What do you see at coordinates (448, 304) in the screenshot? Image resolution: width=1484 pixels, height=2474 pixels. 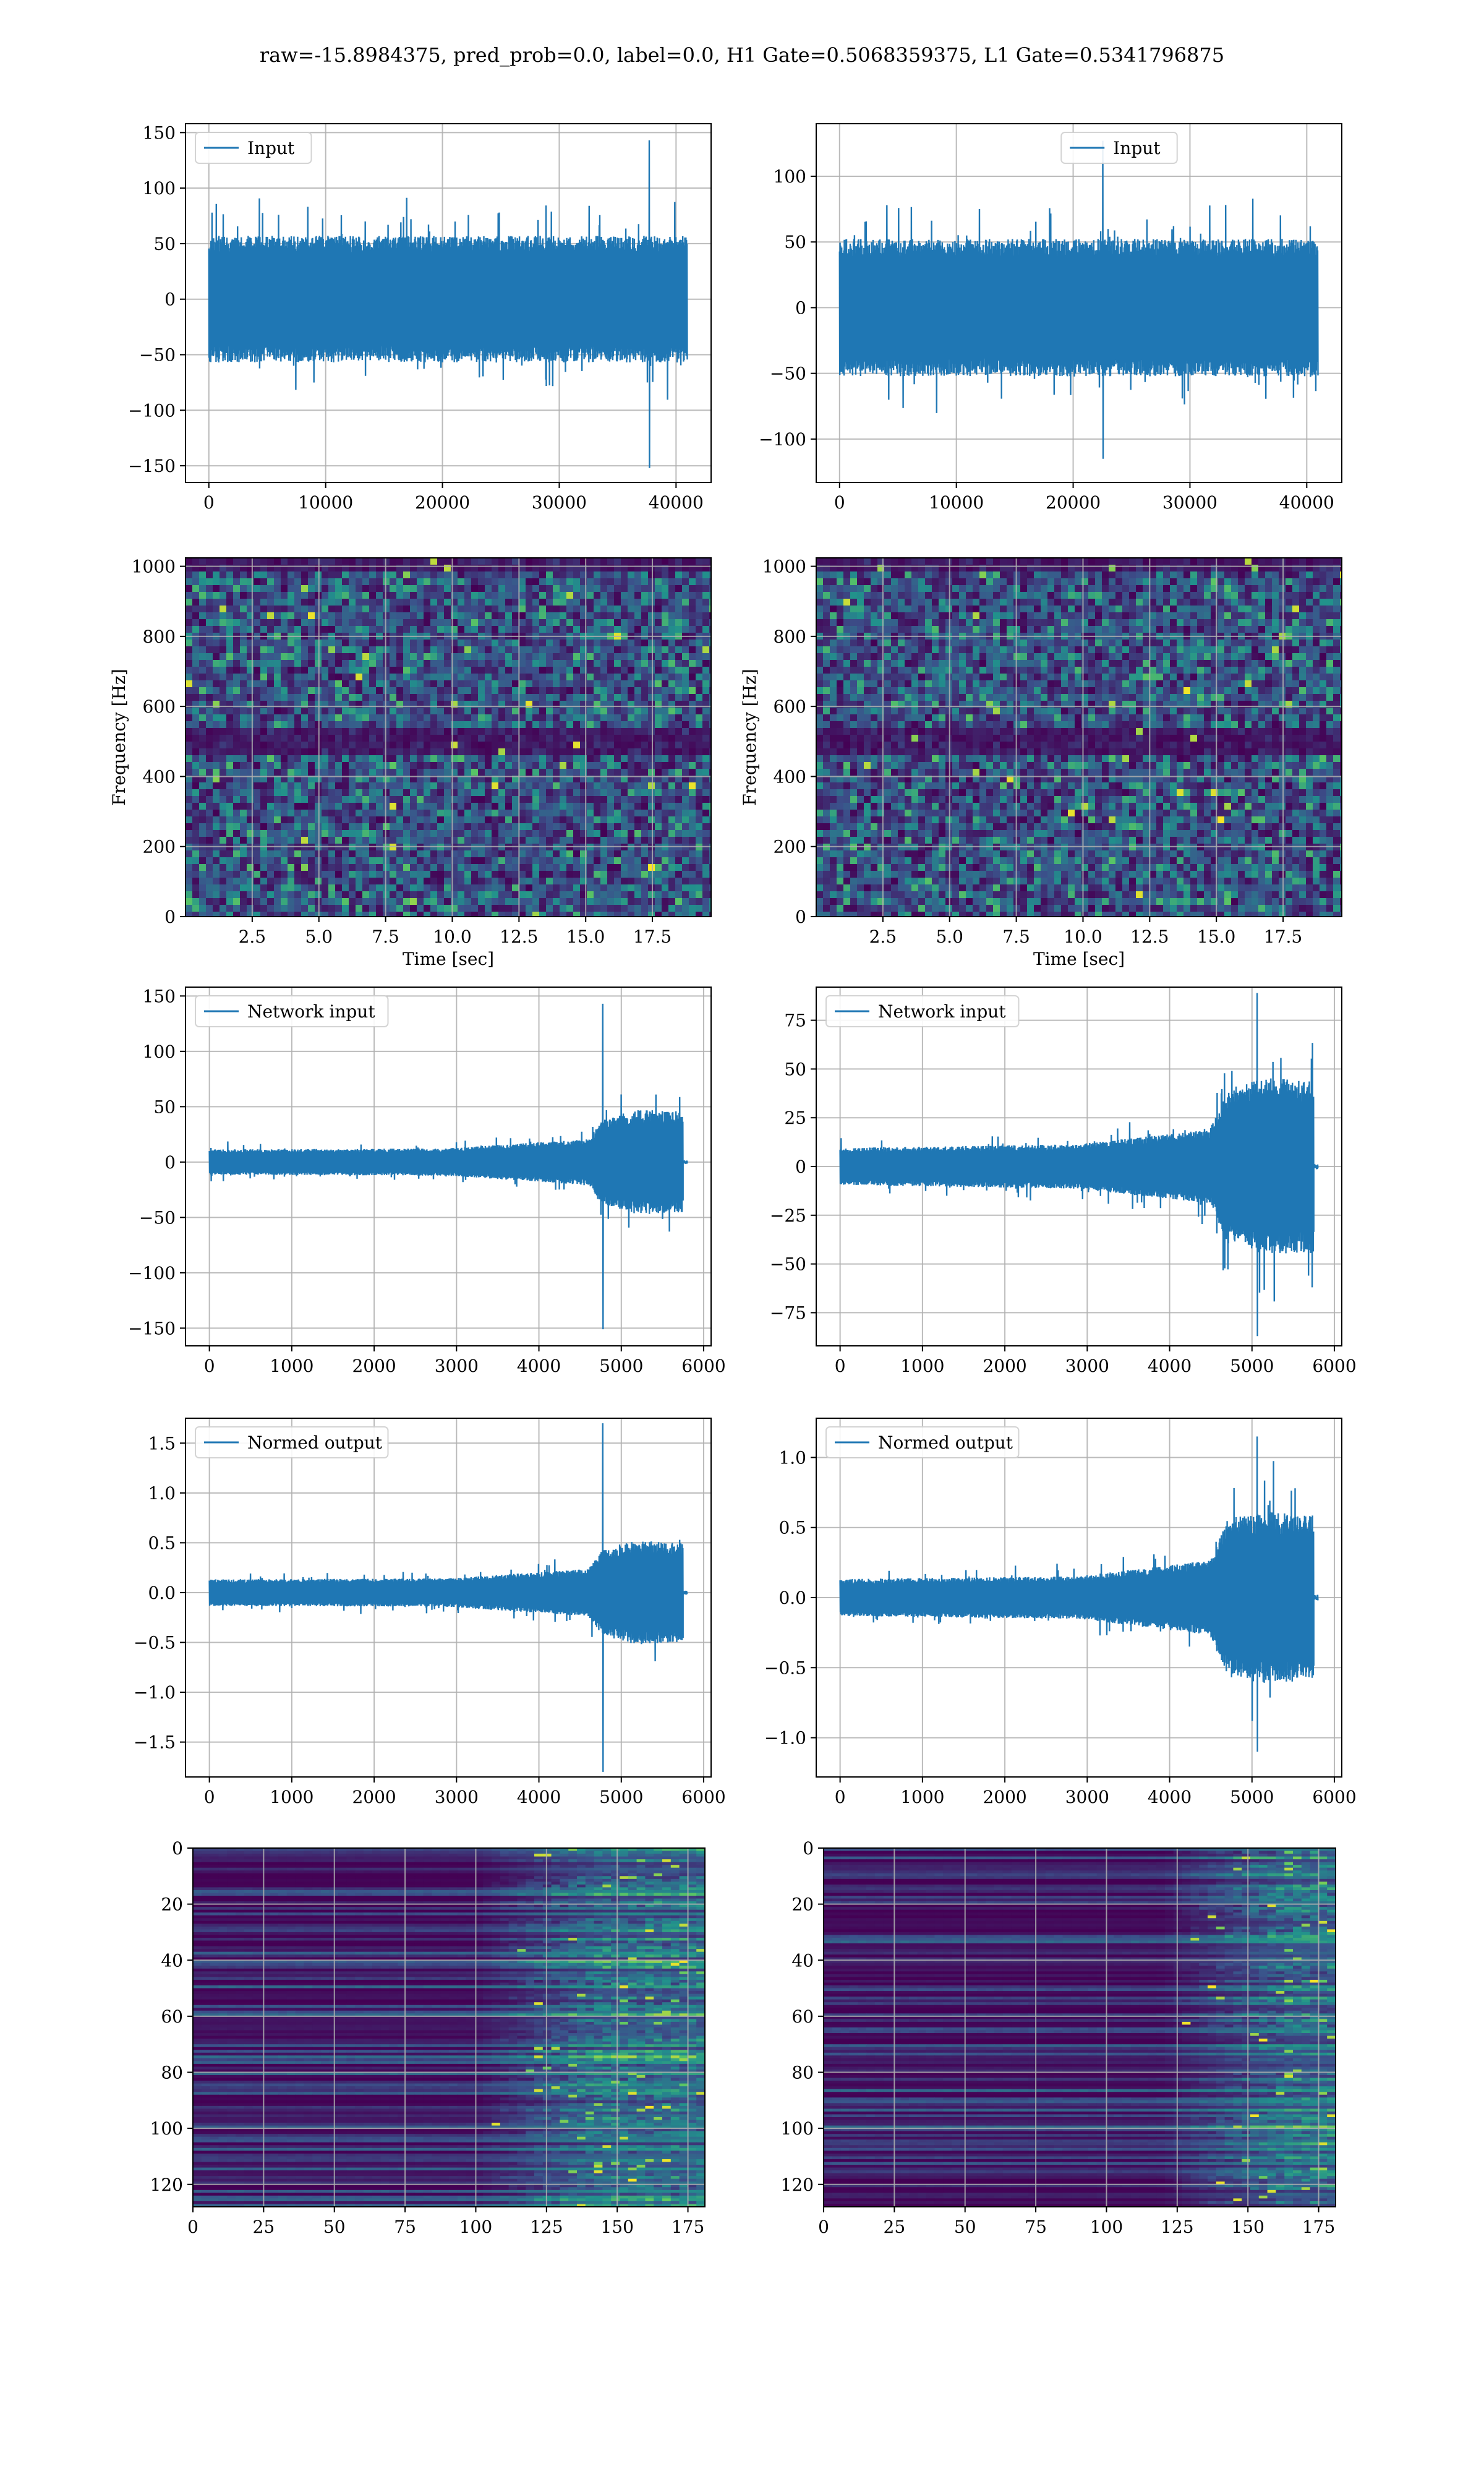 I see `series-line` at bounding box center [448, 304].